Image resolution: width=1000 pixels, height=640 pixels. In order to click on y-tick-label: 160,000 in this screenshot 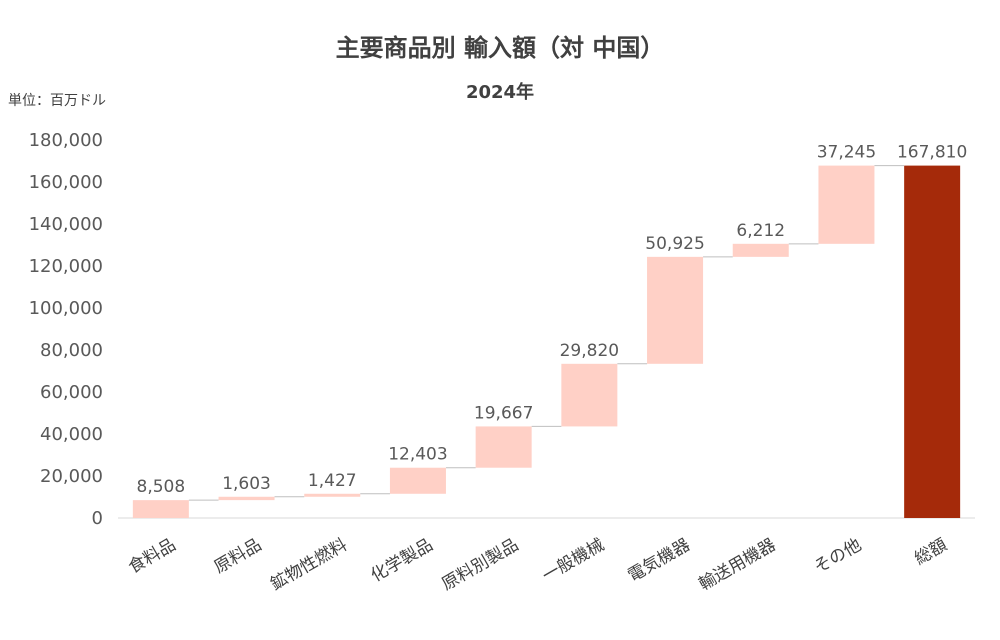, I will do `click(66, 182)`.